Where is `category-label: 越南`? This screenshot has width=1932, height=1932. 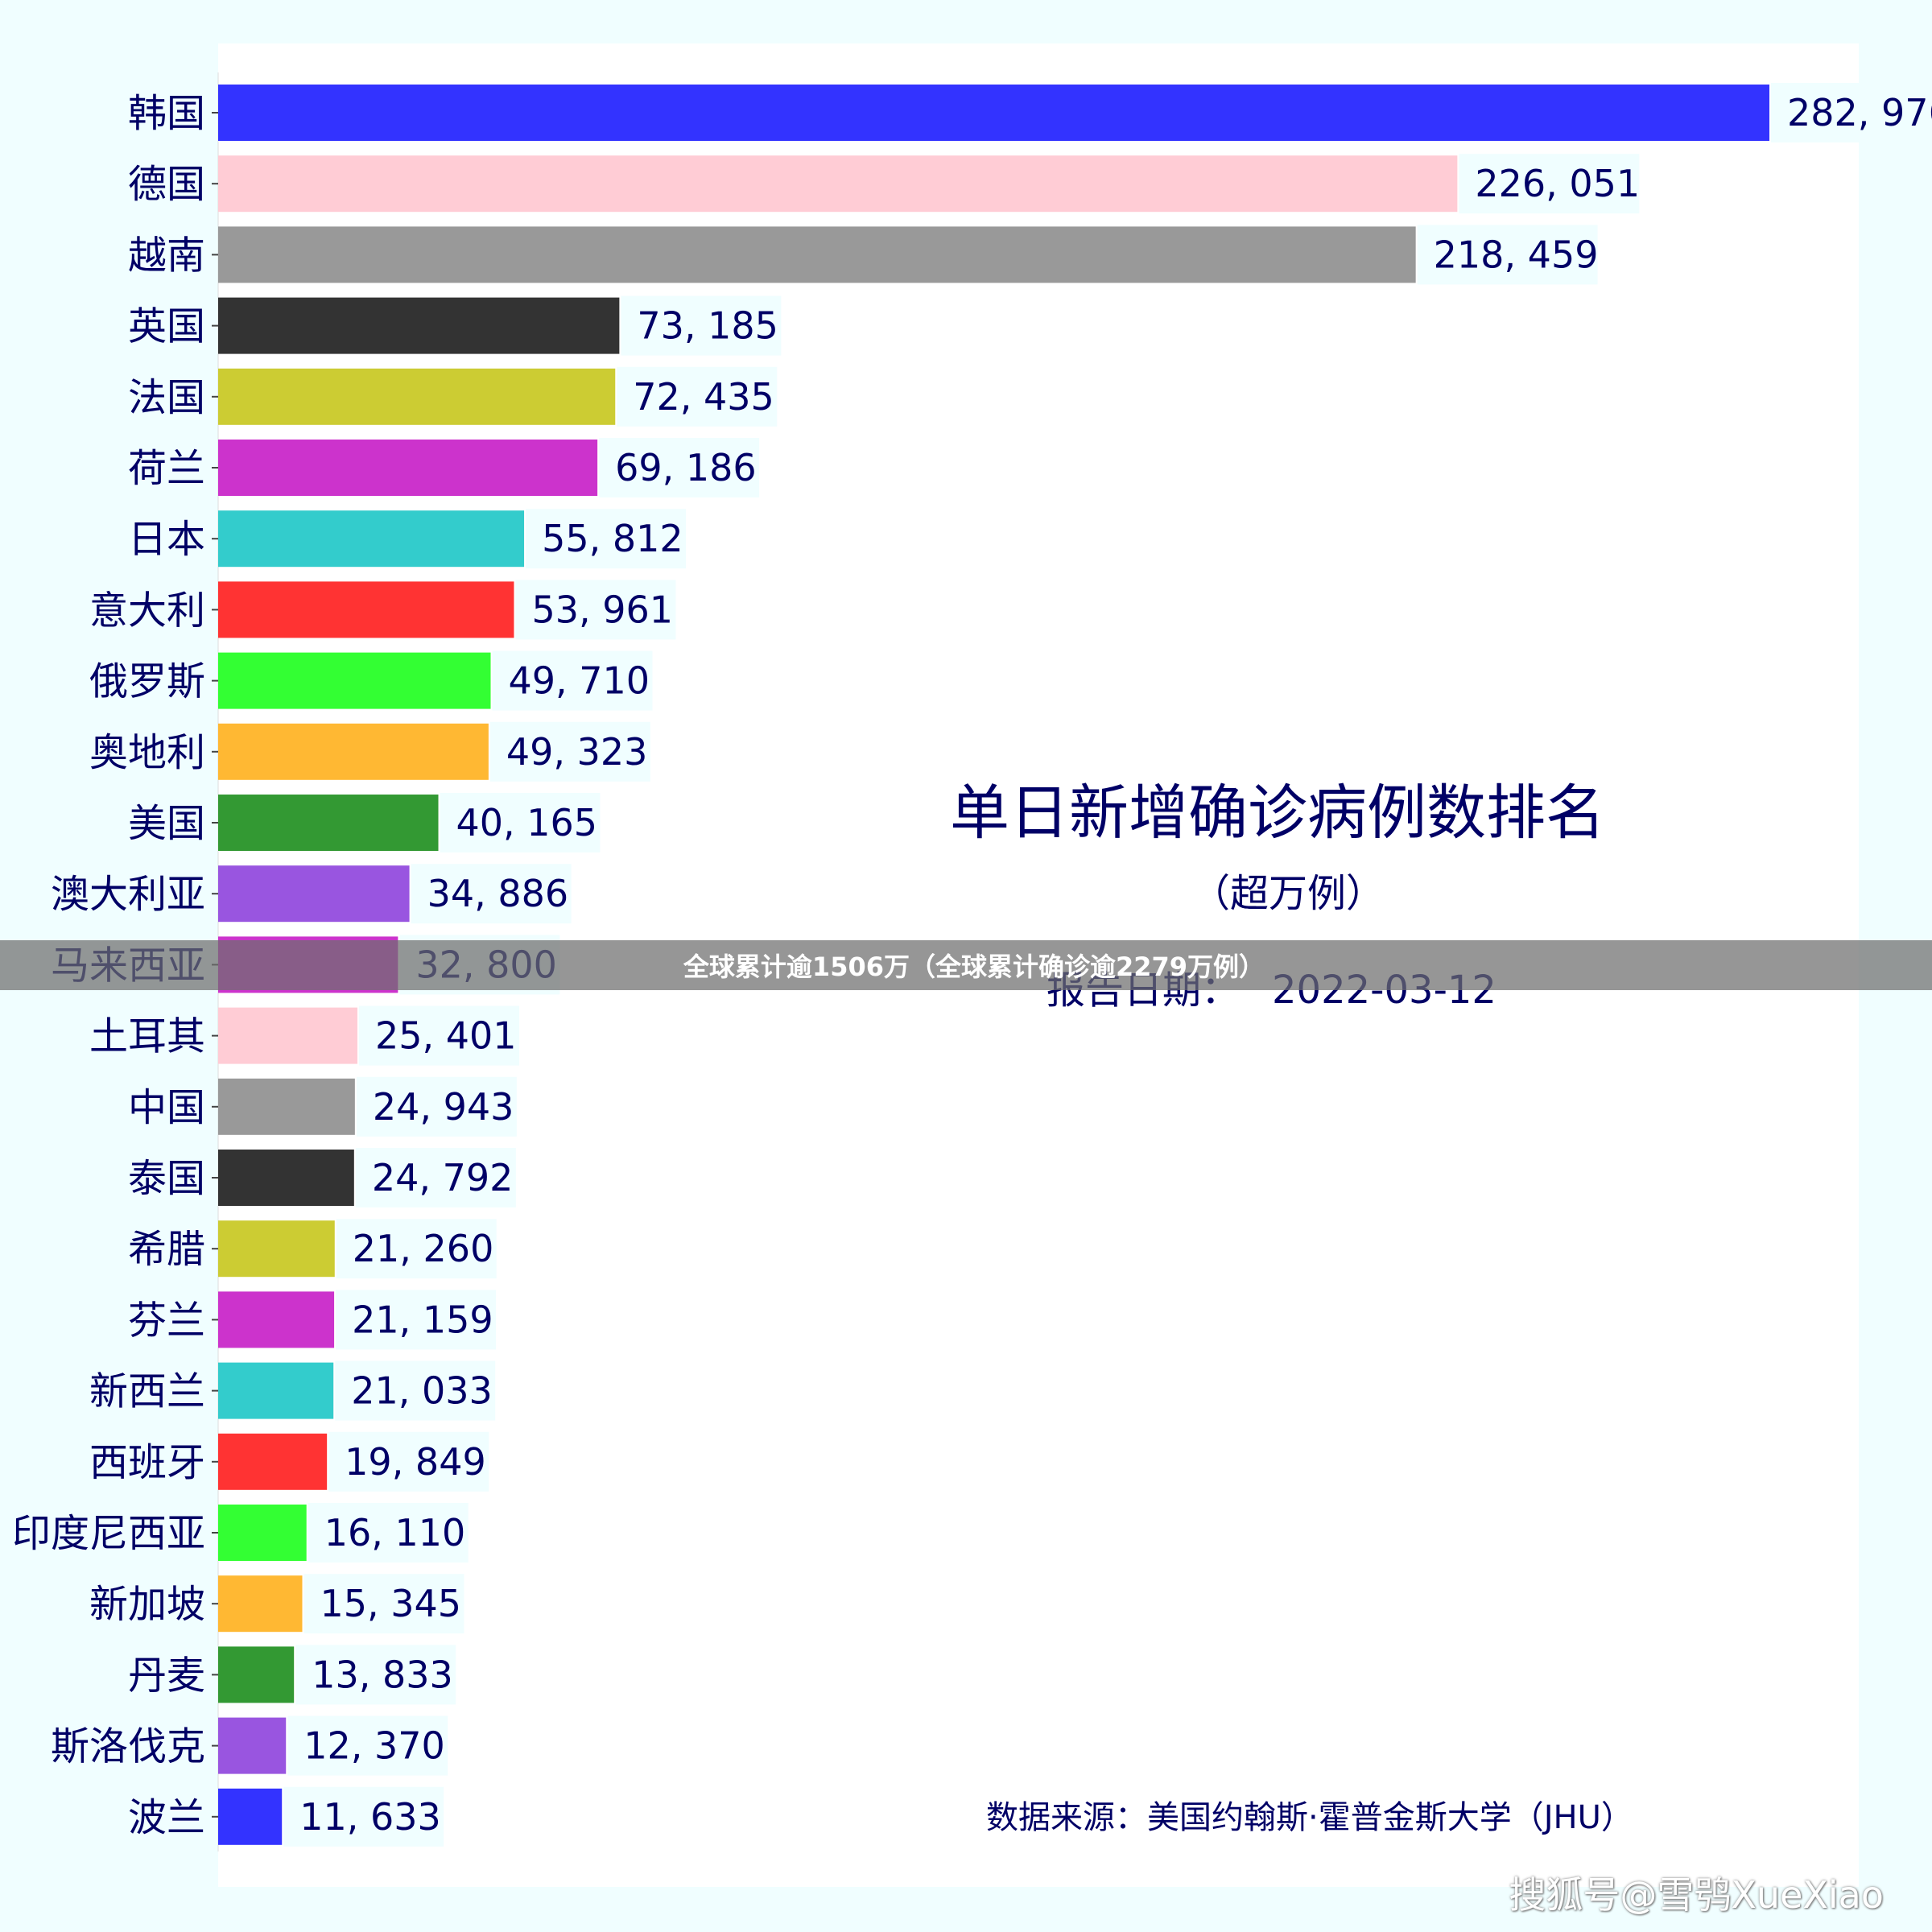 category-label: 越南 is located at coordinates (166, 255).